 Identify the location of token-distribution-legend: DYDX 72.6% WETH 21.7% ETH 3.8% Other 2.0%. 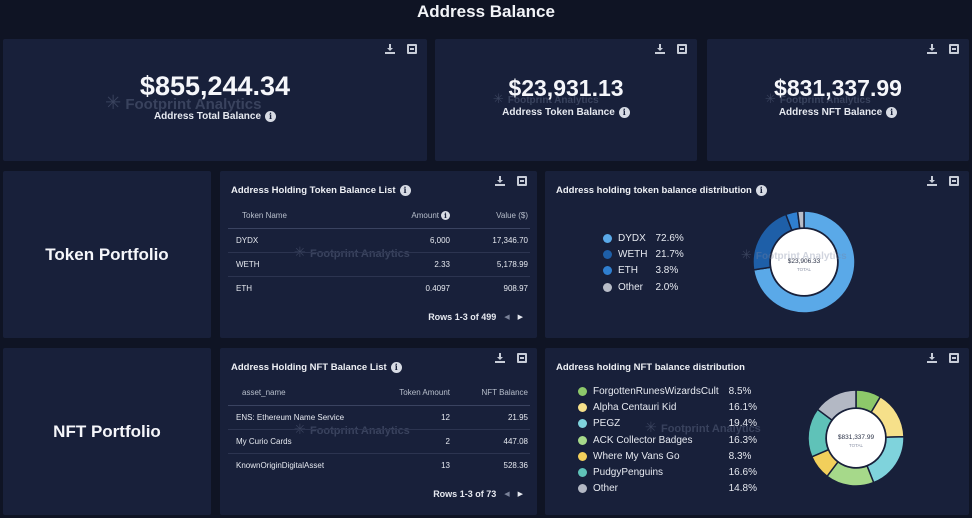
(643, 262).